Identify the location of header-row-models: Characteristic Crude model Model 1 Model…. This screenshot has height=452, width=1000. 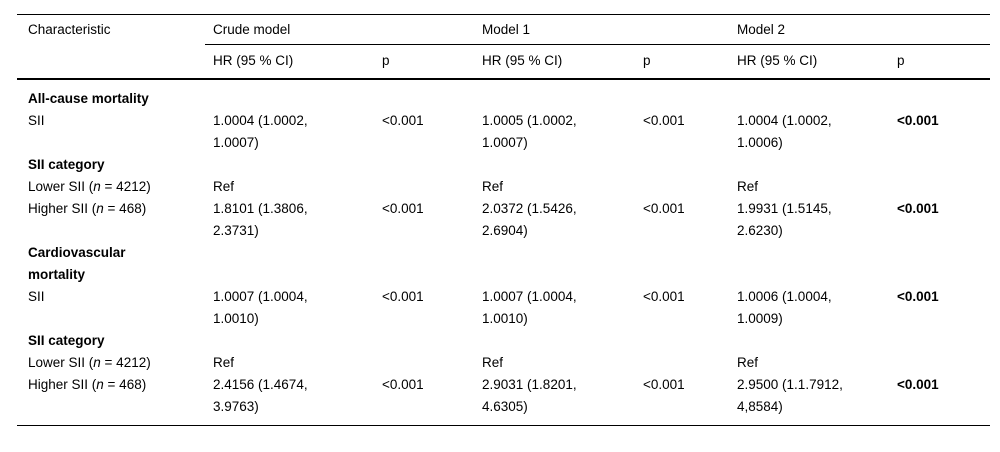
(504, 29).